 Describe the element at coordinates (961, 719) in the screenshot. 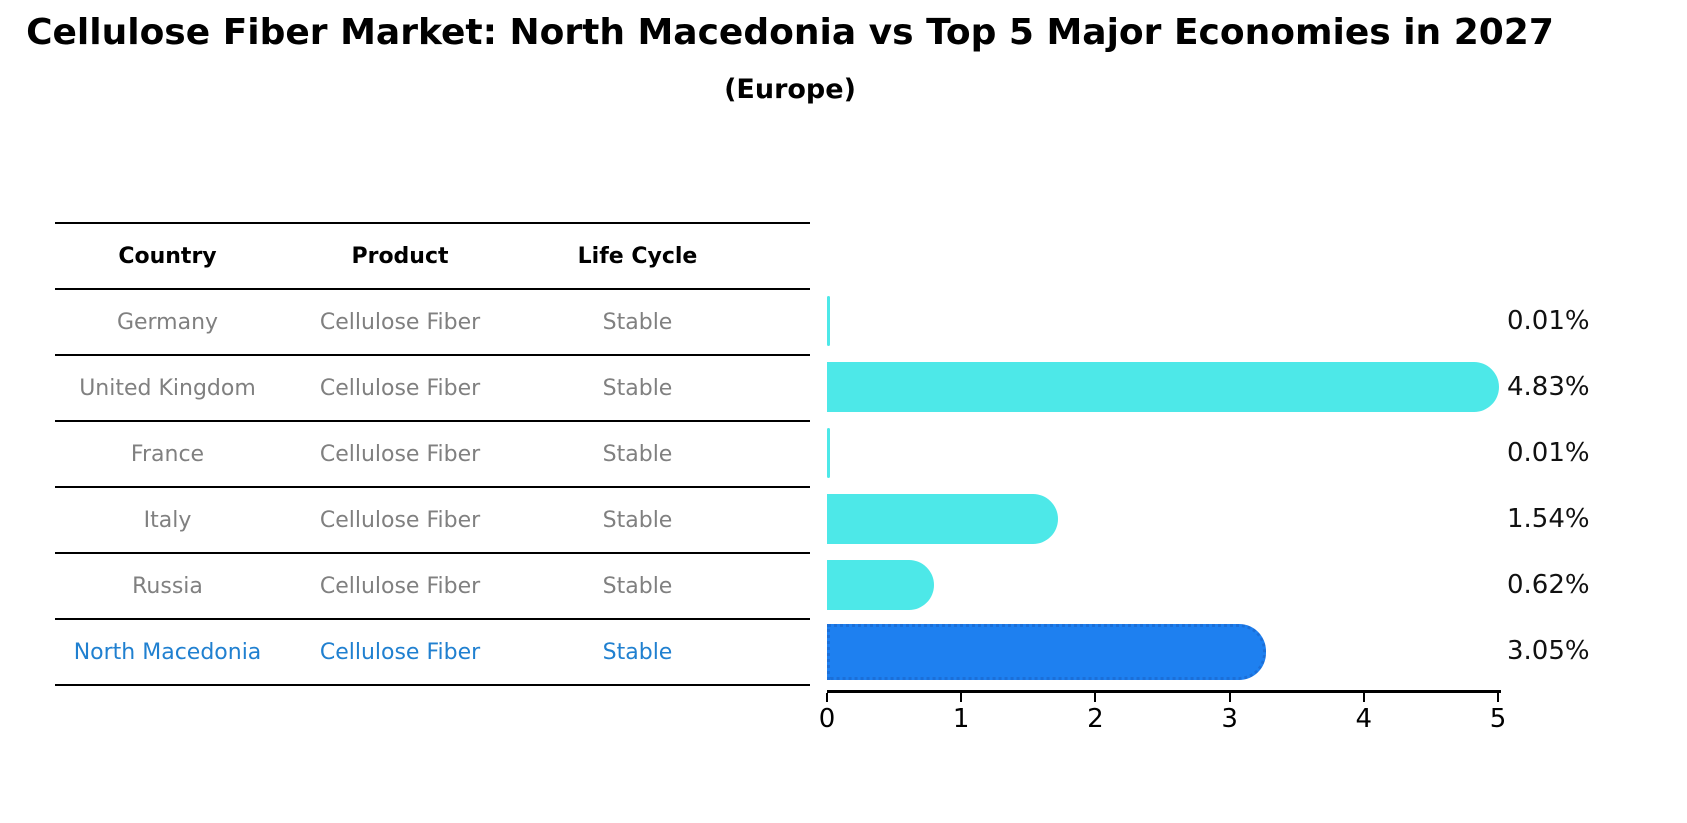

I see `x-tick-label: 1` at that location.